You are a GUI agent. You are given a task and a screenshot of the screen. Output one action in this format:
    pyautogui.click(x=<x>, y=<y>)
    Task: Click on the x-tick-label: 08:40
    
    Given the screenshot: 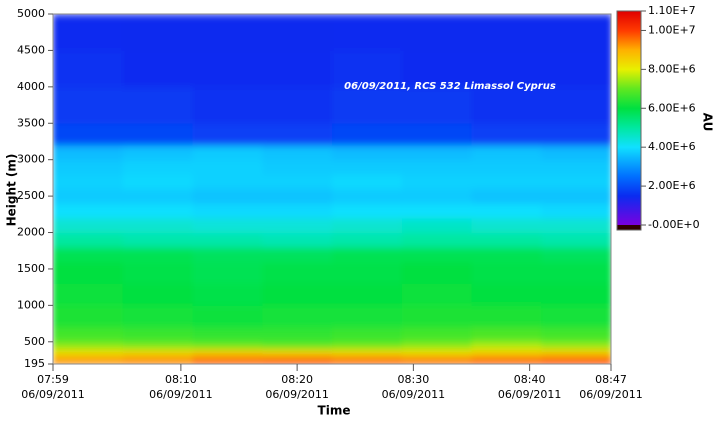 What is the action you would take?
    pyautogui.click(x=530, y=379)
    